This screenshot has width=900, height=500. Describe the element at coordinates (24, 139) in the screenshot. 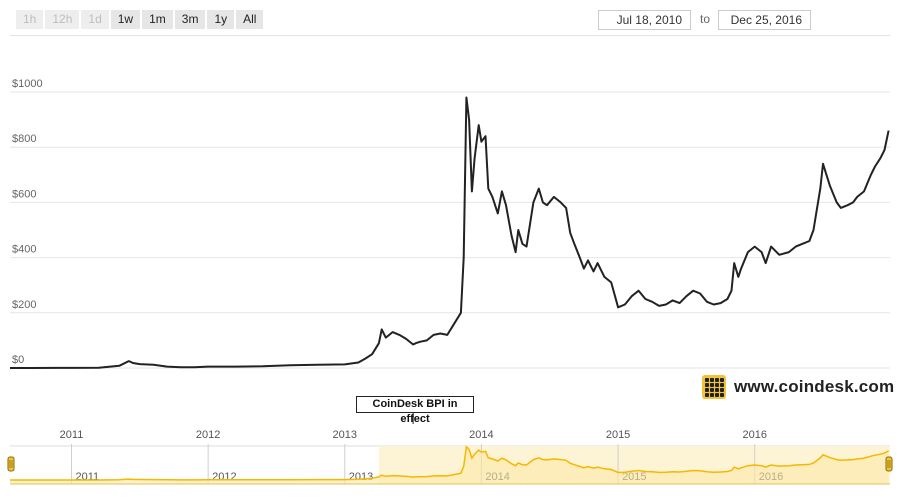

I see `y-tick-label: $800` at that location.